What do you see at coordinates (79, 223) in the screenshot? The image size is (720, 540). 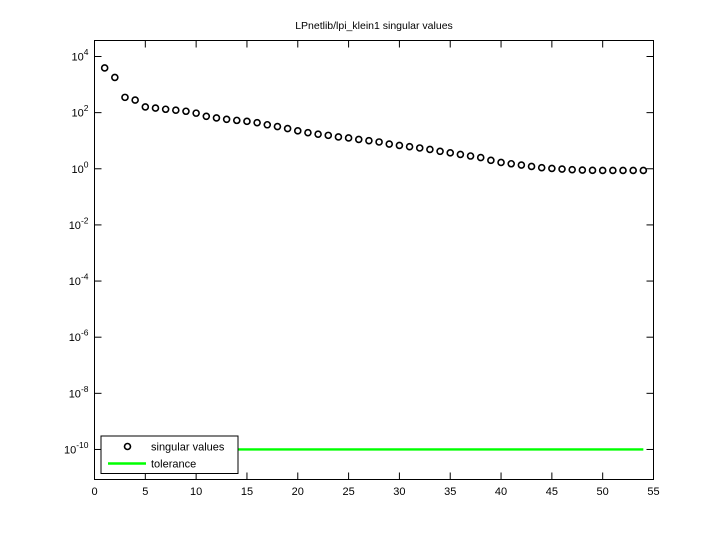 I see `y-tick-label: 10⁻²` at bounding box center [79, 223].